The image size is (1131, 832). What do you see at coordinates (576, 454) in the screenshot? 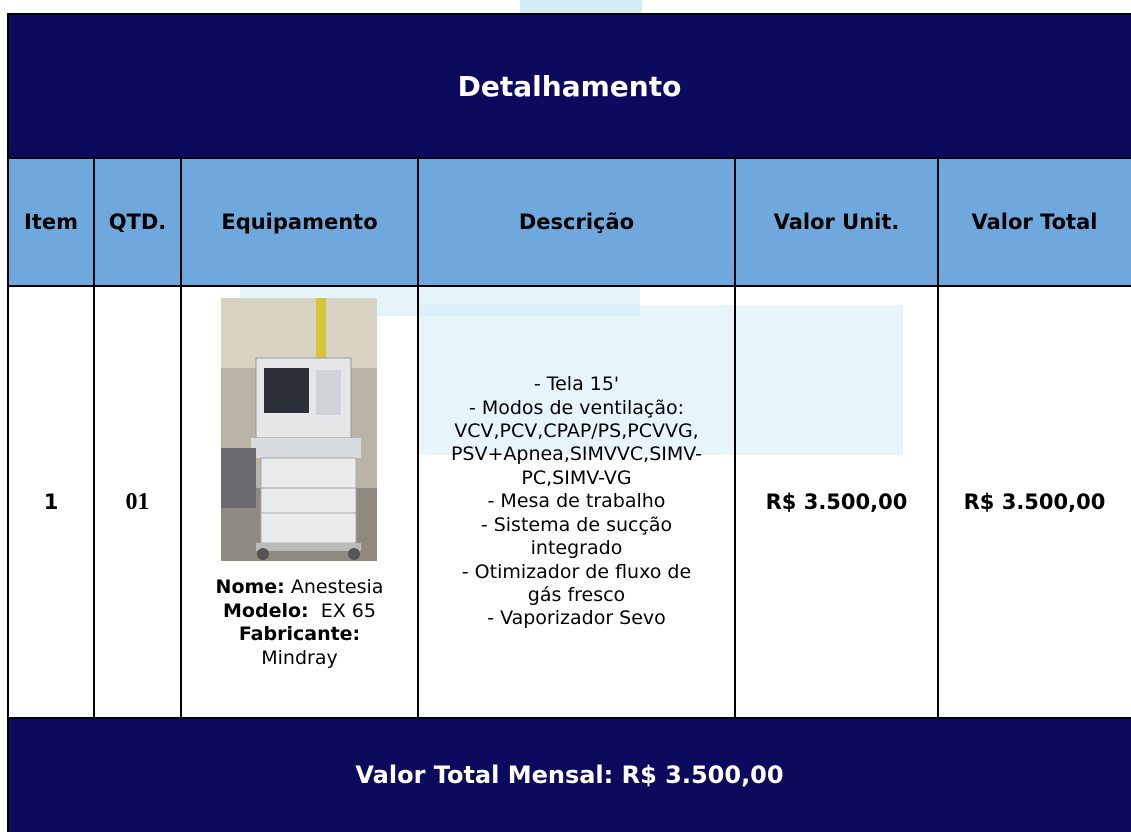
I see `description-line: PSV+Apnea,SIMVVC,SIMV-` at bounding box center [576, 454].